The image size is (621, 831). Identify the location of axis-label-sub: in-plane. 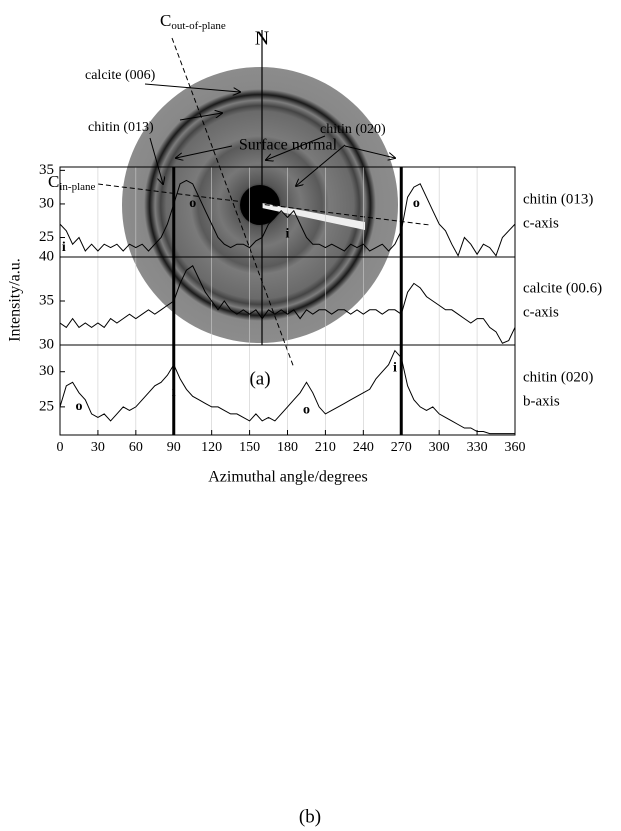
(77, 187).